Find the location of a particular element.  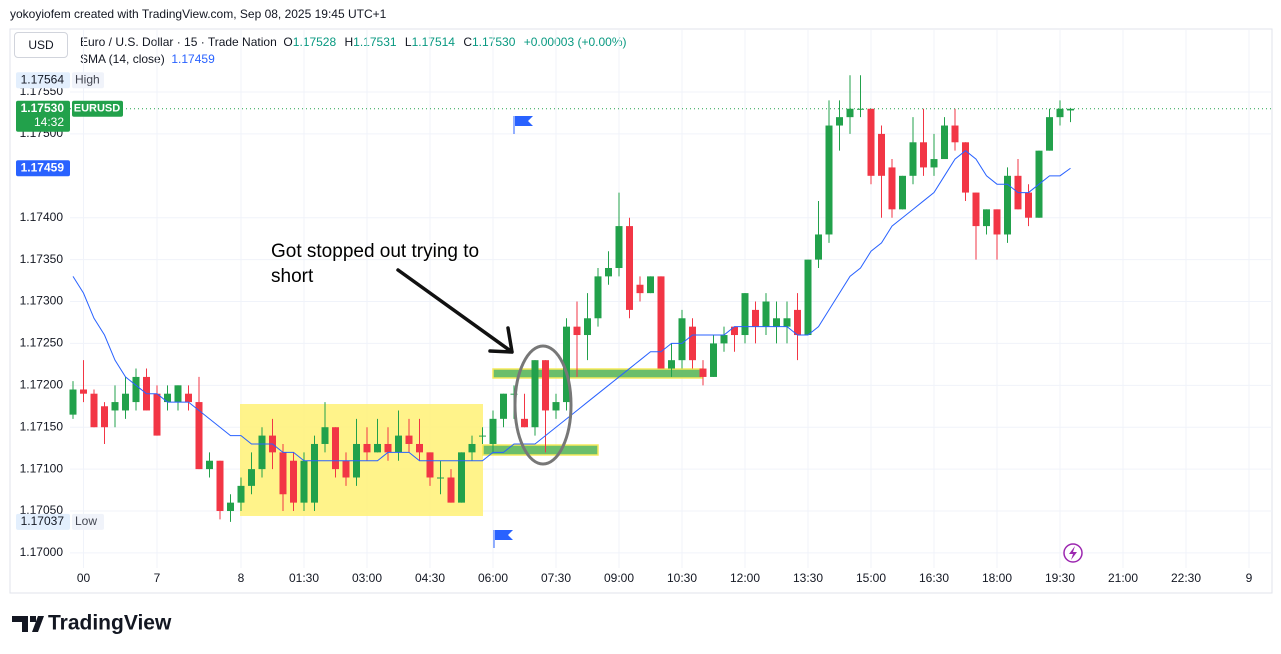

price-label-value: 1.17564 is located at coordinates (43, 79).